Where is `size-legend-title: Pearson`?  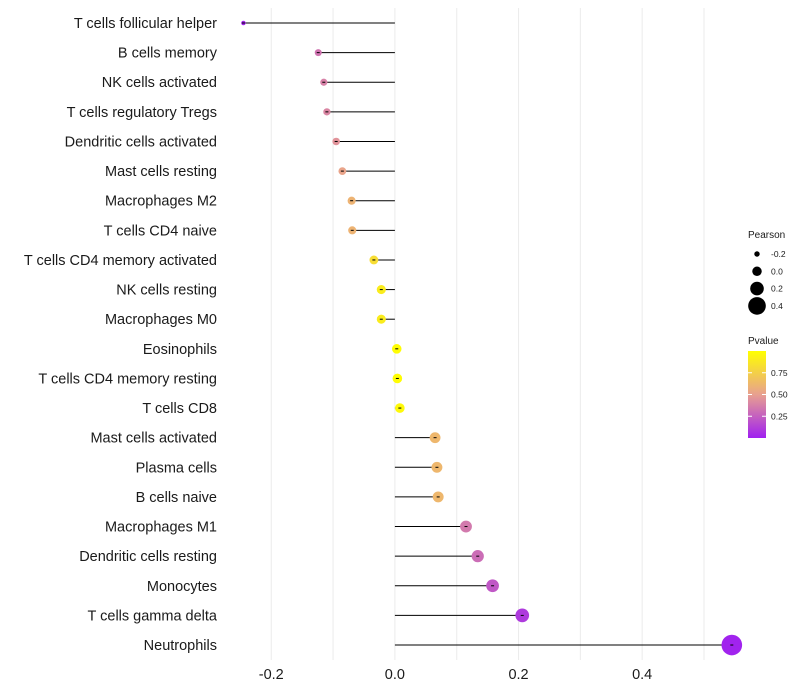
size-legend-title: Pearson is located at coordinates (766, 235).